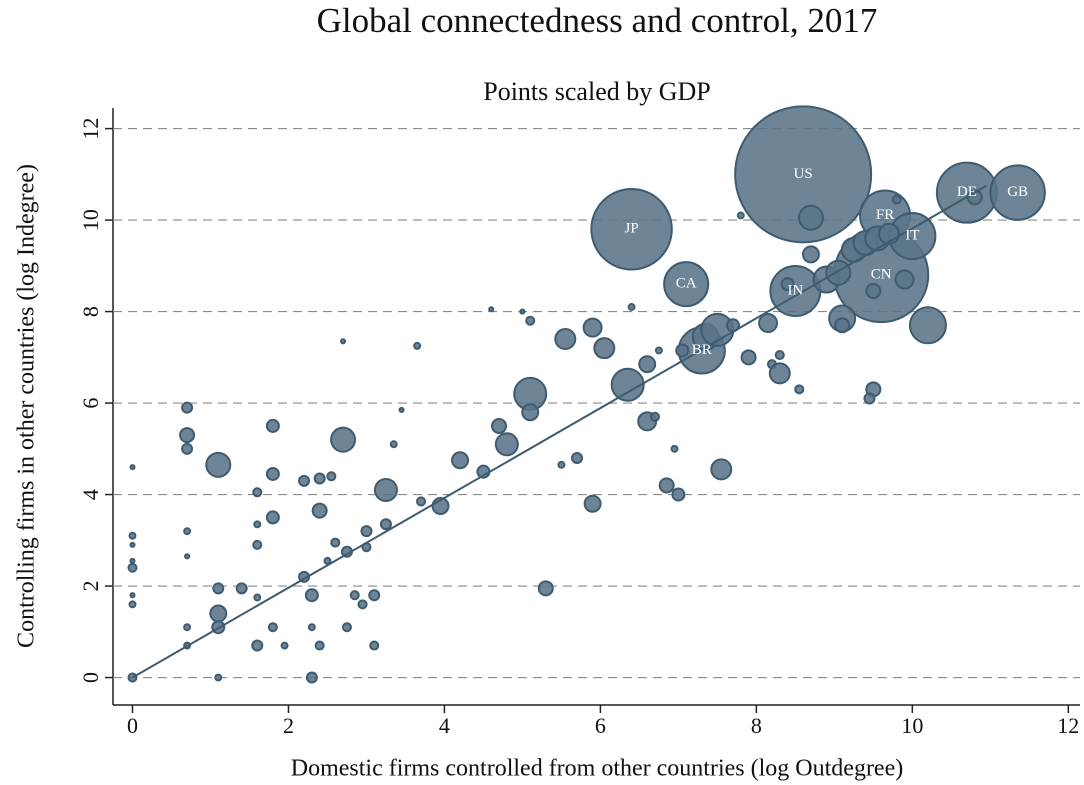  What do you see at coordinates (597, 20) in the screenshot?
I see `chart-title: Global connectedness and control, 2017` at bounding box center [597, 20].